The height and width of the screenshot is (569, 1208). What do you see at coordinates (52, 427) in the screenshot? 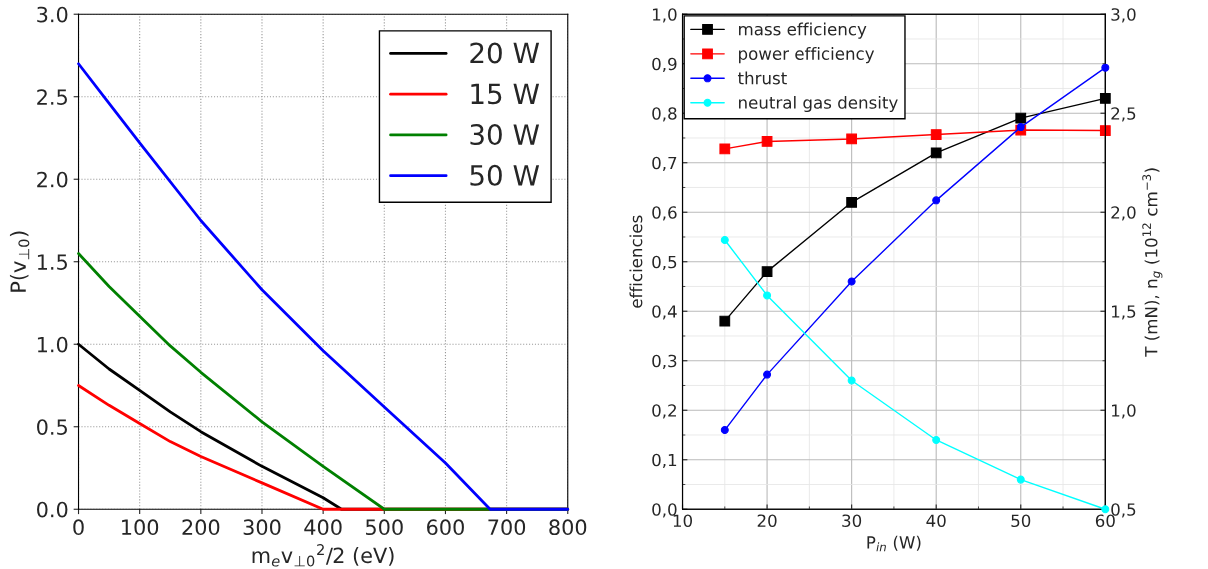
I see `y-tick-label: 0.5` at bounding box center [52, 427].